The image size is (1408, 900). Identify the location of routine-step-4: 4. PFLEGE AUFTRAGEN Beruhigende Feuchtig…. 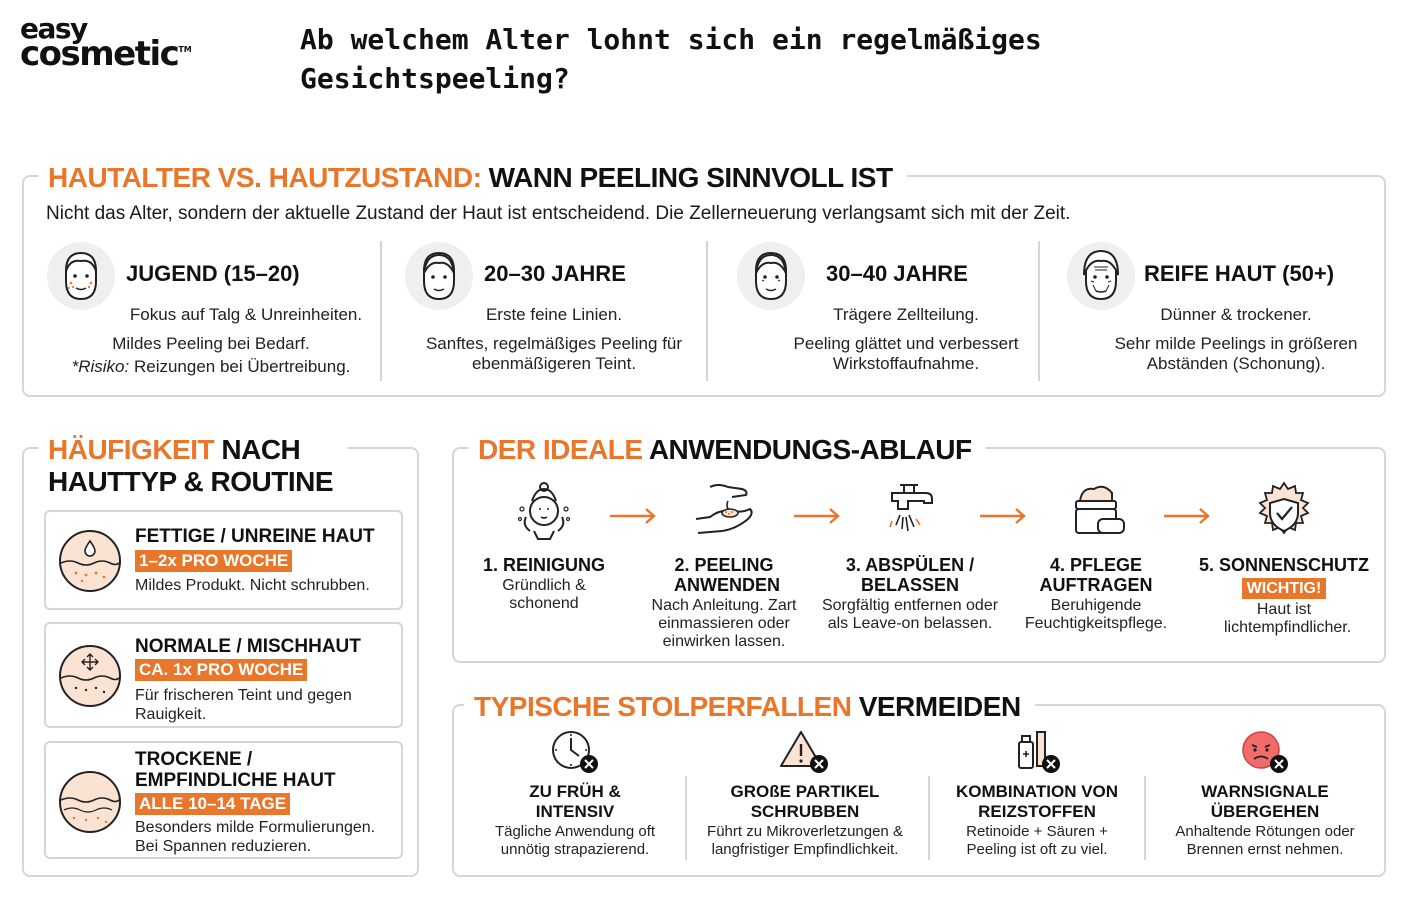
(1096, 556).